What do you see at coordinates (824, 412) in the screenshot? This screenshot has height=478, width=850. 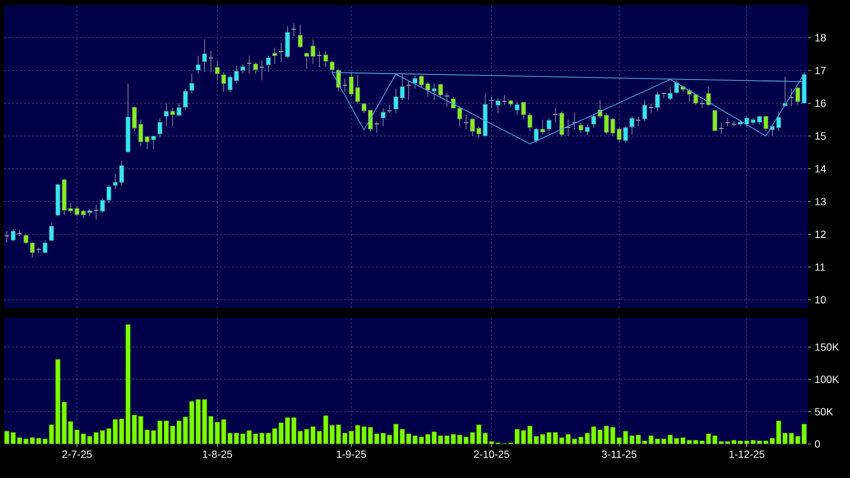 I see `y-tick-label: 50K` at bounding box center [824, 412].